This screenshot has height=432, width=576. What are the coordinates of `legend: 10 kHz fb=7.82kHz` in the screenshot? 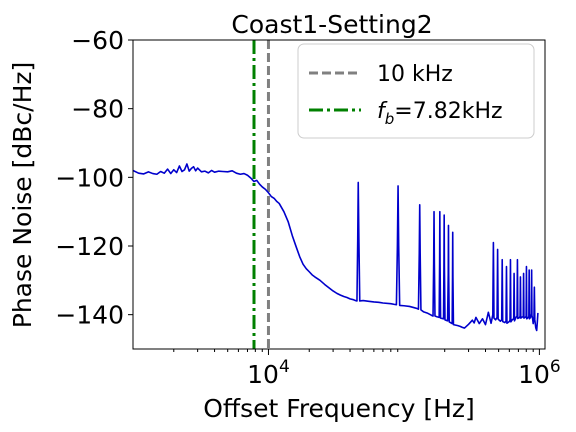 It's located at (416, 91).